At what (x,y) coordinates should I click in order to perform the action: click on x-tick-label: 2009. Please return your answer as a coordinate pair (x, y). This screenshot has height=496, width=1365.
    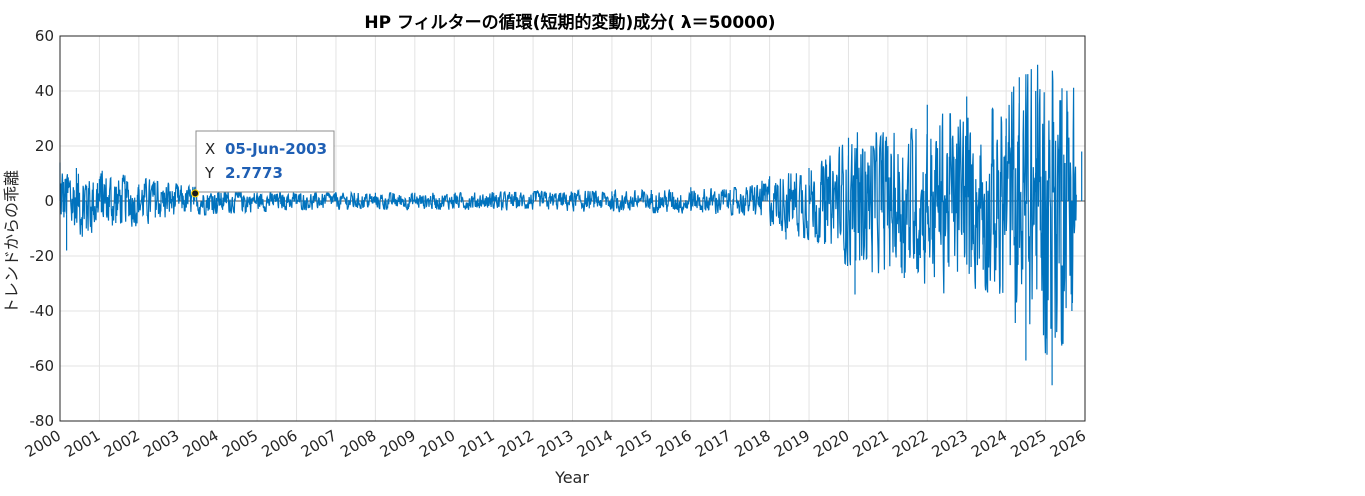
    Looking at the image, I should click on (398, 443).